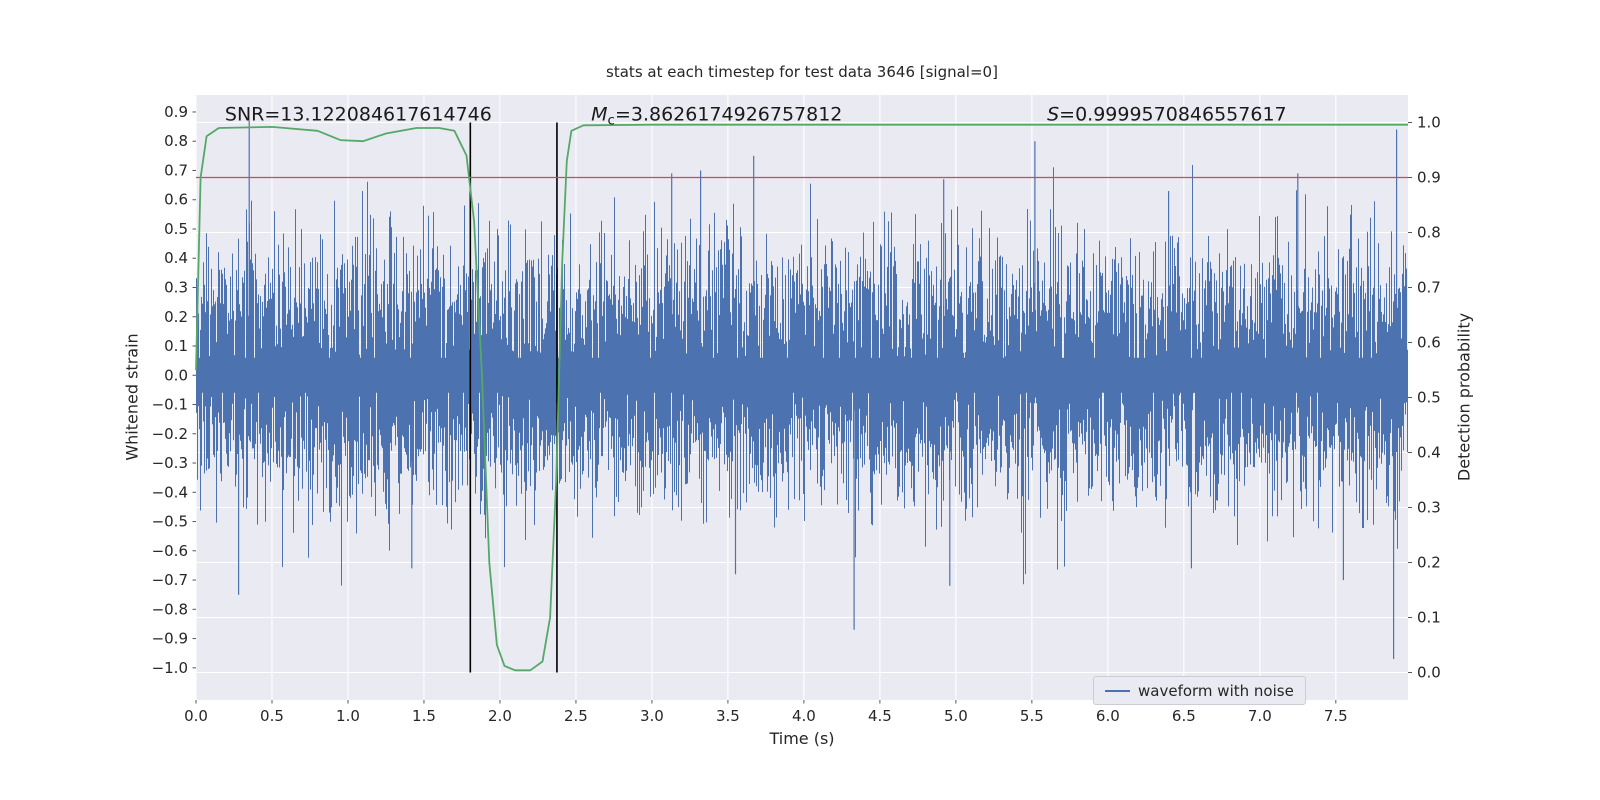 The width and height of the screenshot is (1600, 800). I want to click on y-left-tick-label: −1.0, so click(170, 668).